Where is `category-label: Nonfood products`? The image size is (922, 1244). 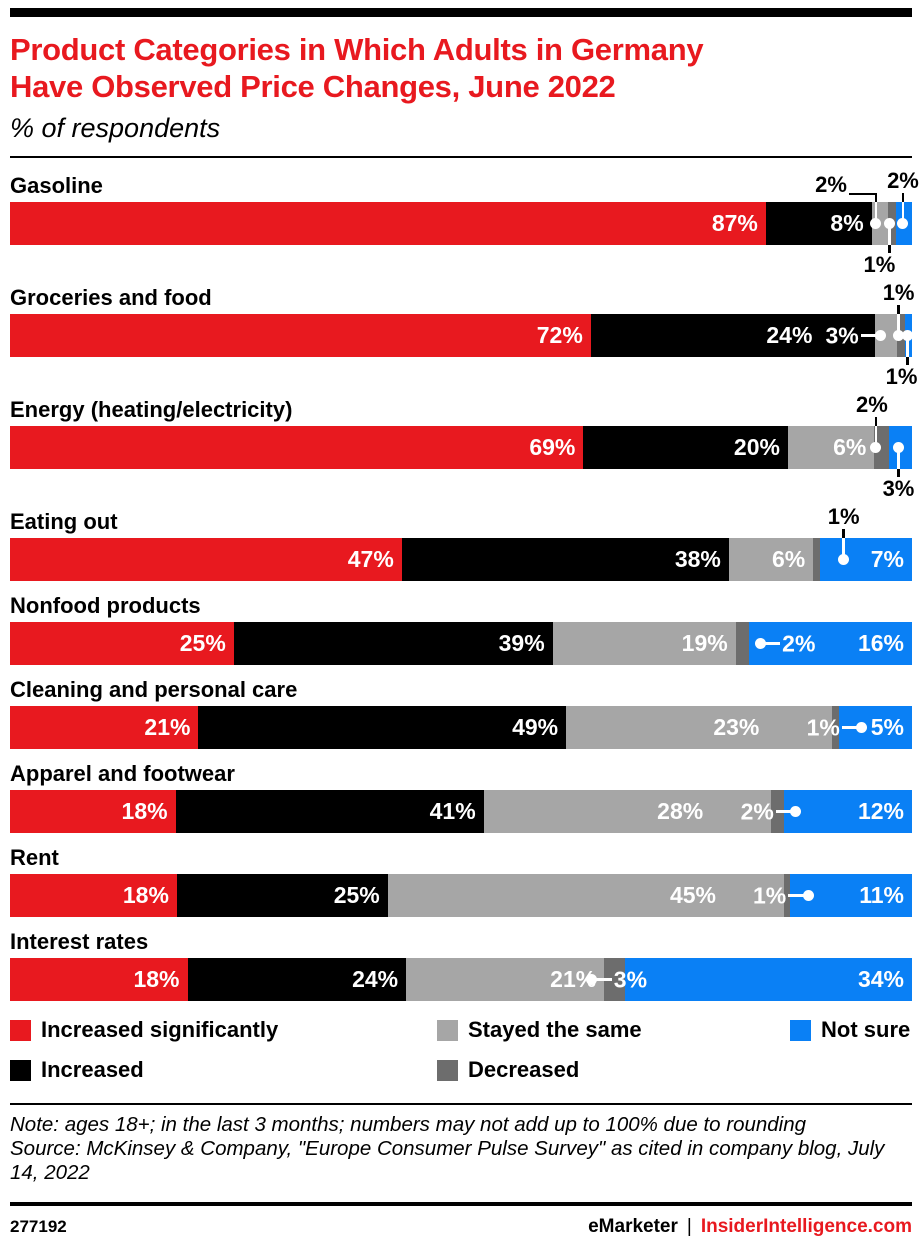 category-label: Nonfood products is located at coordinates (105, 605).